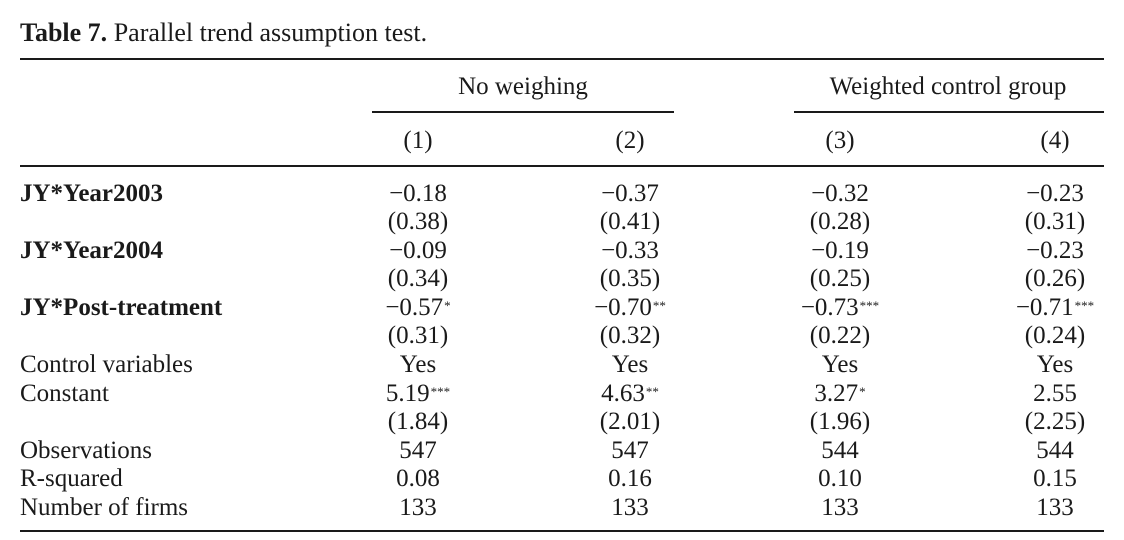 This screenshot has width=1124, height=540. I want to click on cell-value: (1.96), so click(840, 421).